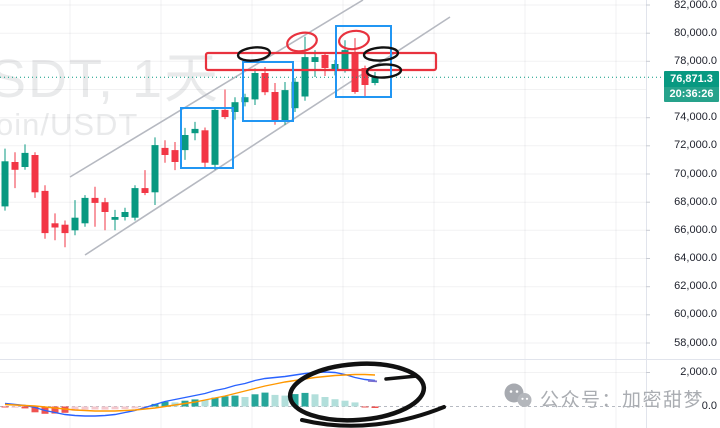 The image size is (720, 428). I want to click on price-tick-label: 68,000.0, so click(695, 201).